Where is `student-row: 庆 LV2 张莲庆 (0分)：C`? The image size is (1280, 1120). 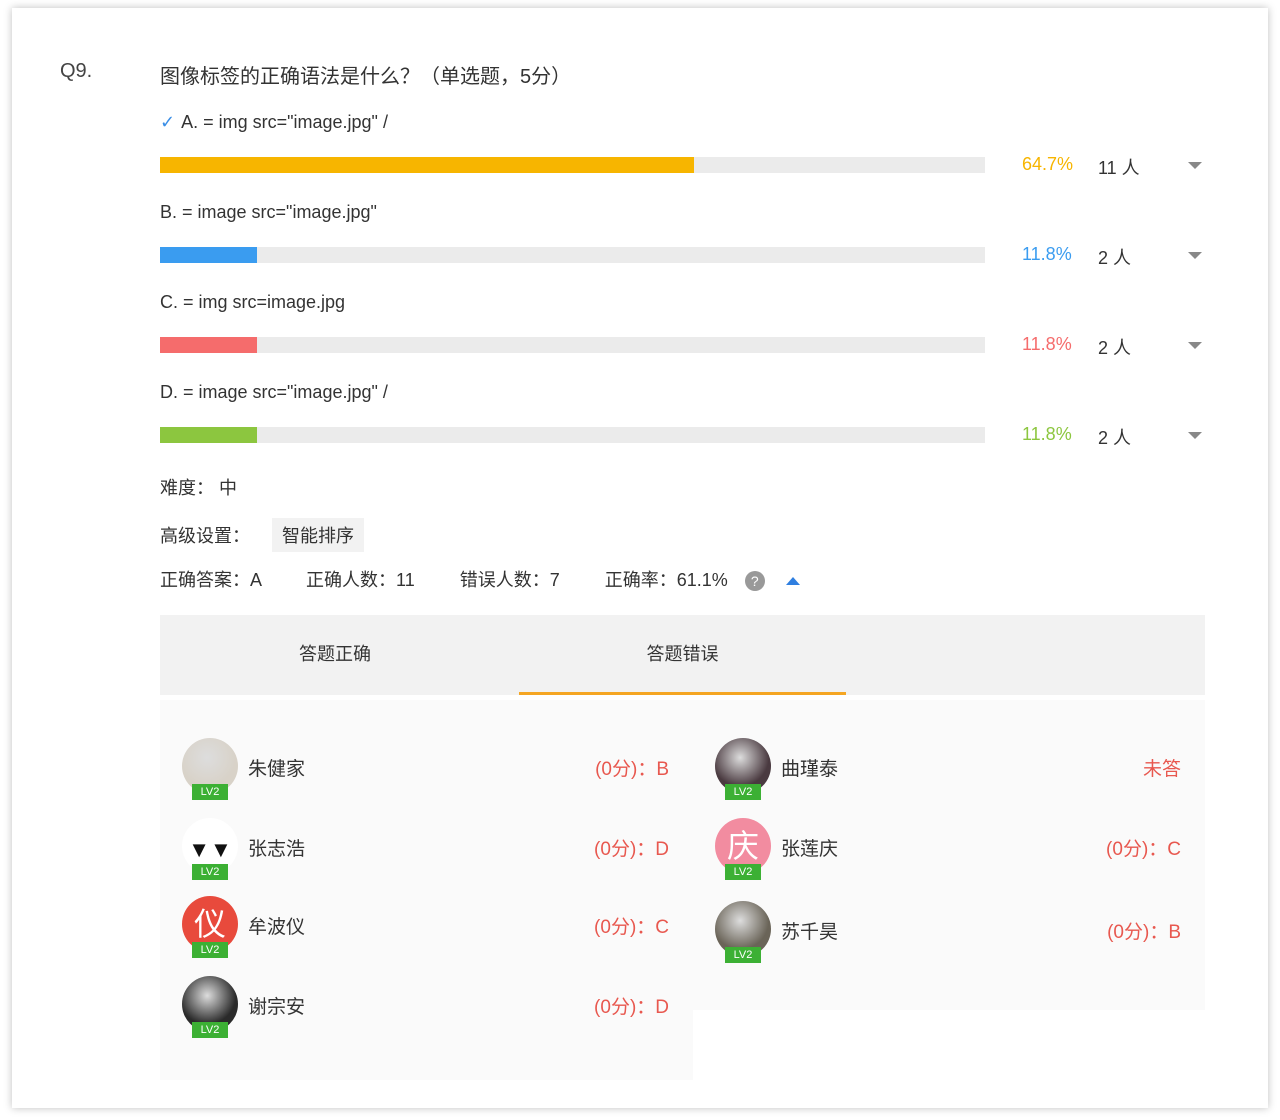
student-row: 庆 LV2 张莲庆 (0分)：C is located at coordinates (949, 849).